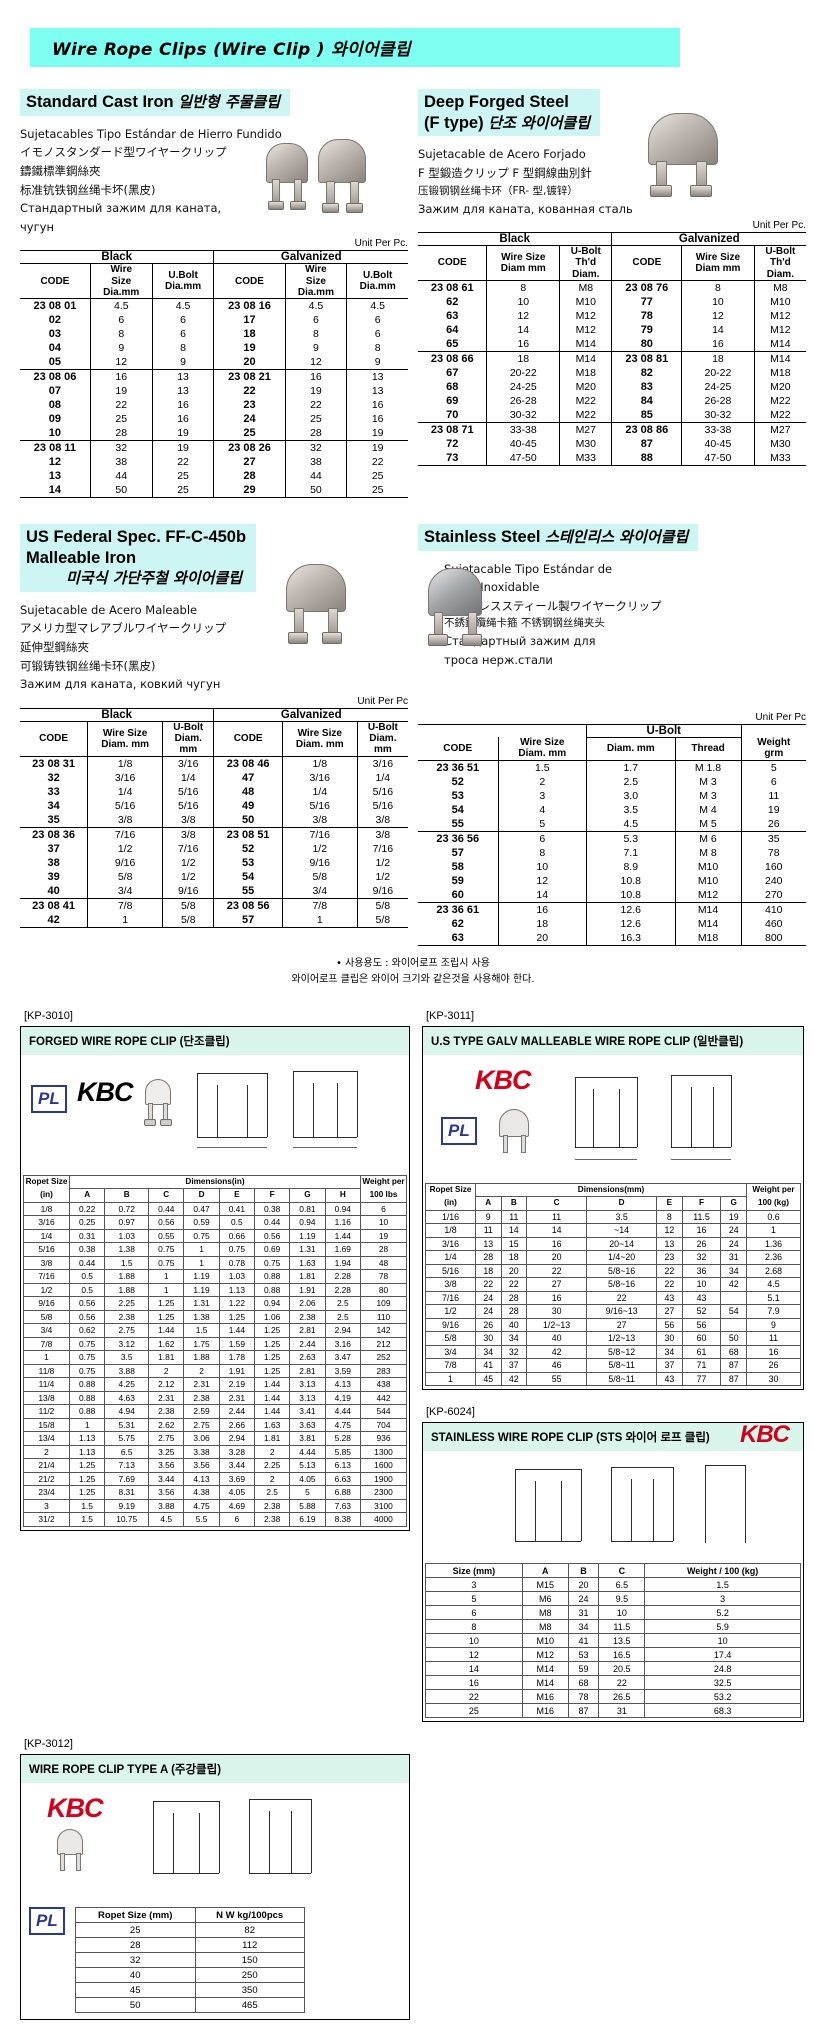 This screenshot has width=826, height=2040. I want to click on cell-value: M12, so click(779, 315).